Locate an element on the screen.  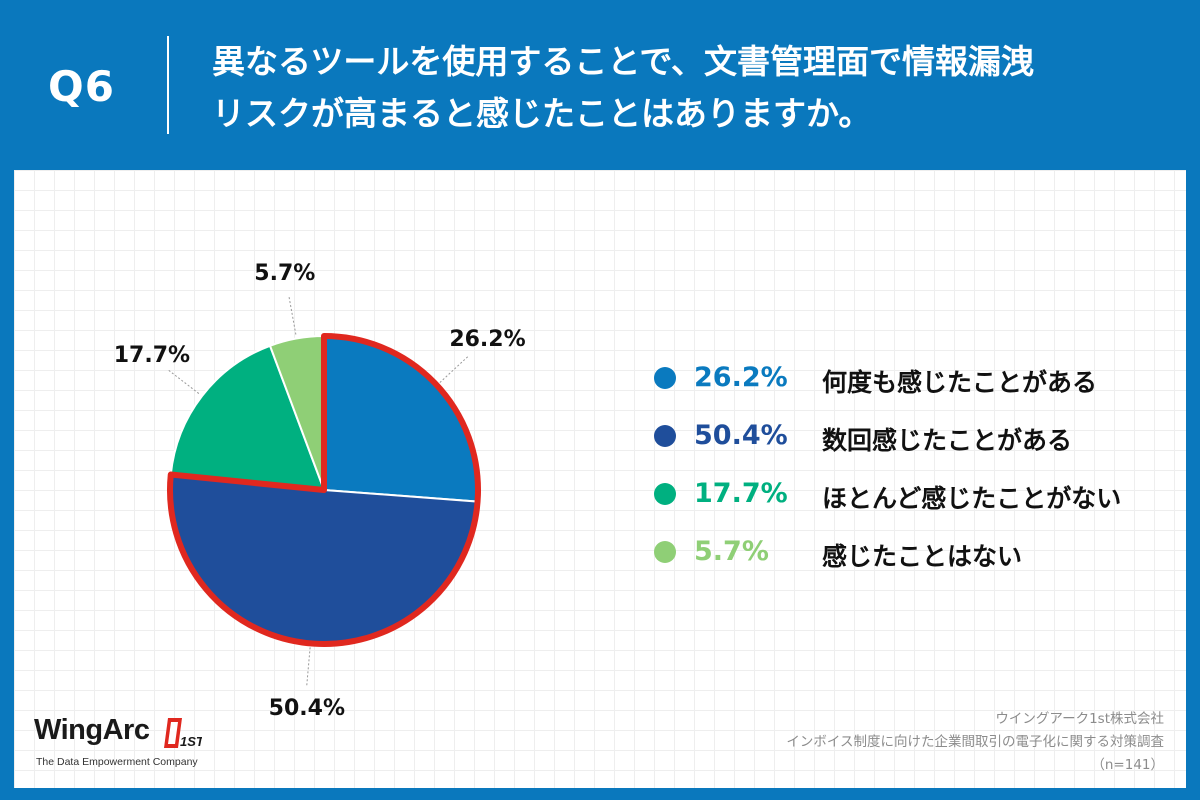
leader-line-often is located at coordinates (454, 369).